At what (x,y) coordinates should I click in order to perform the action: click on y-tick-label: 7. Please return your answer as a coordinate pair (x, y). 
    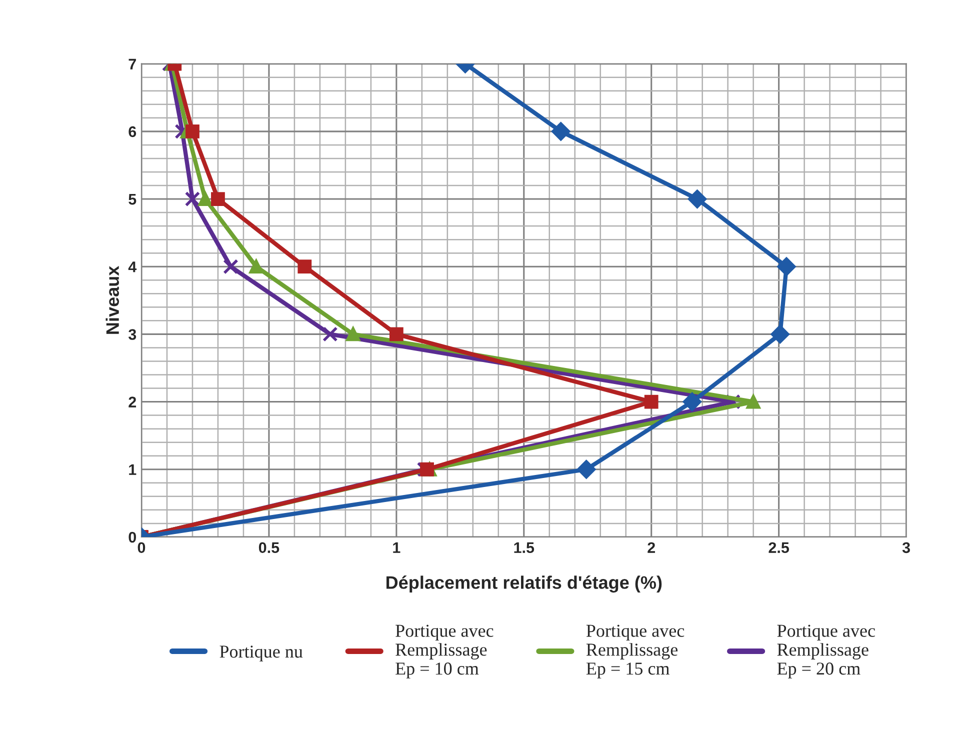
    Looking at the image, I should click on (132, 64).